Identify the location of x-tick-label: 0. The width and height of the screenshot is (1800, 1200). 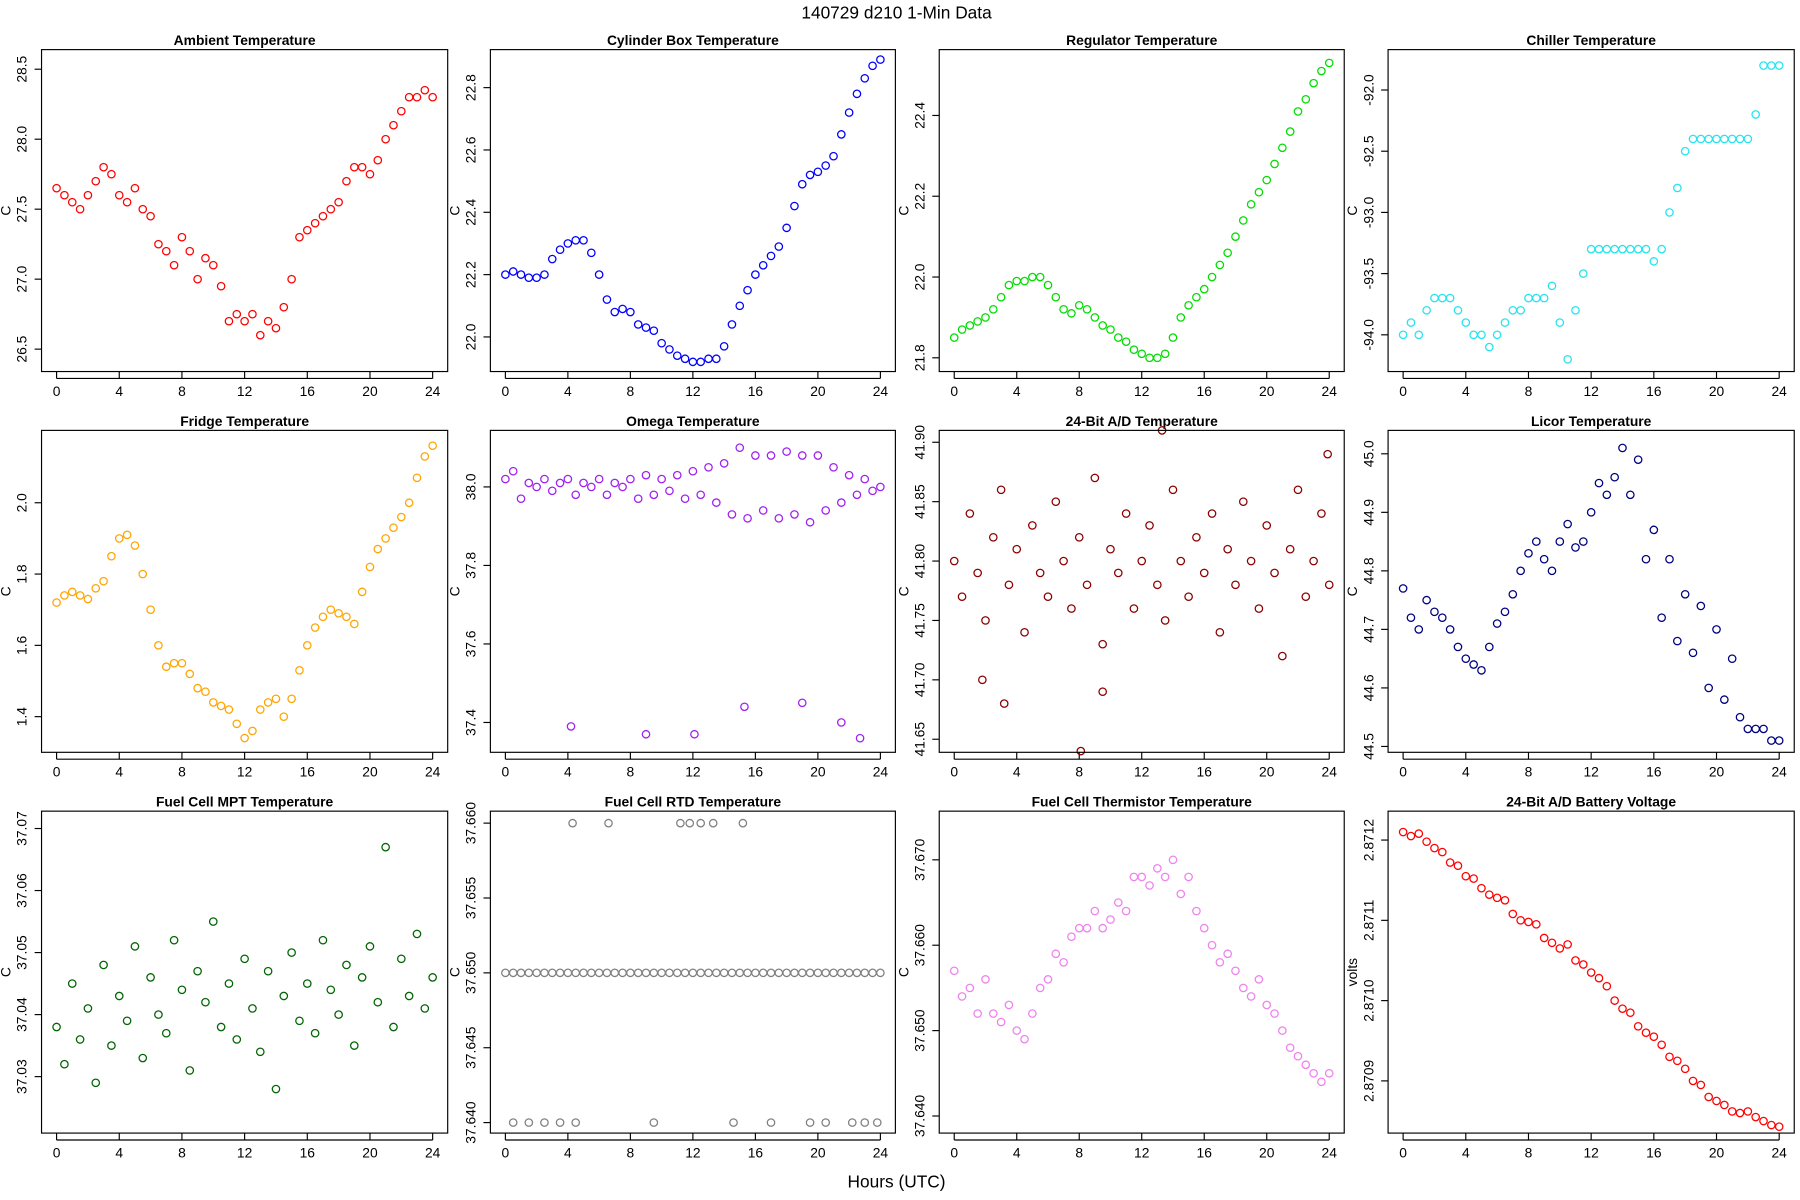
(954, 772).